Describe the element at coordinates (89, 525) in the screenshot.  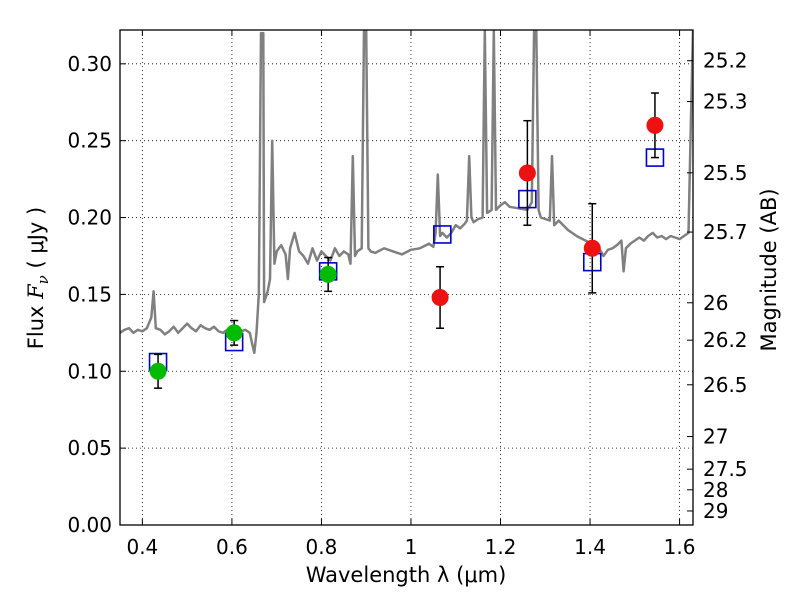
I see `y-tick-label: 0.00` at that location.